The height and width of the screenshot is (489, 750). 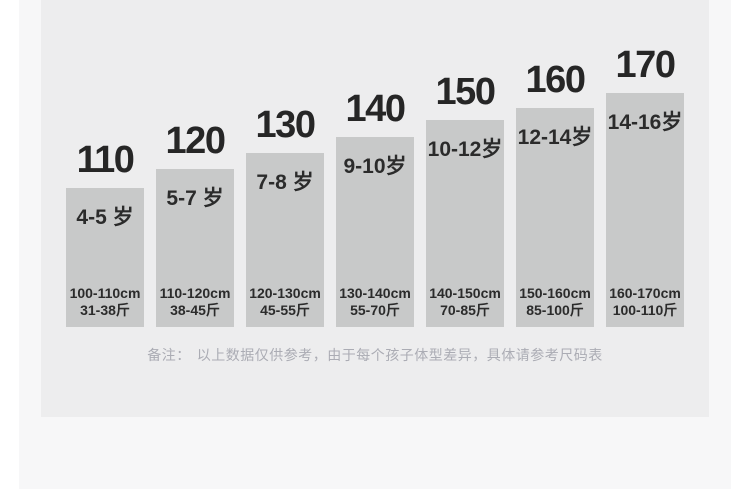 I want to click on age-range-label: 14-16岁, so click(x=645, y=122).